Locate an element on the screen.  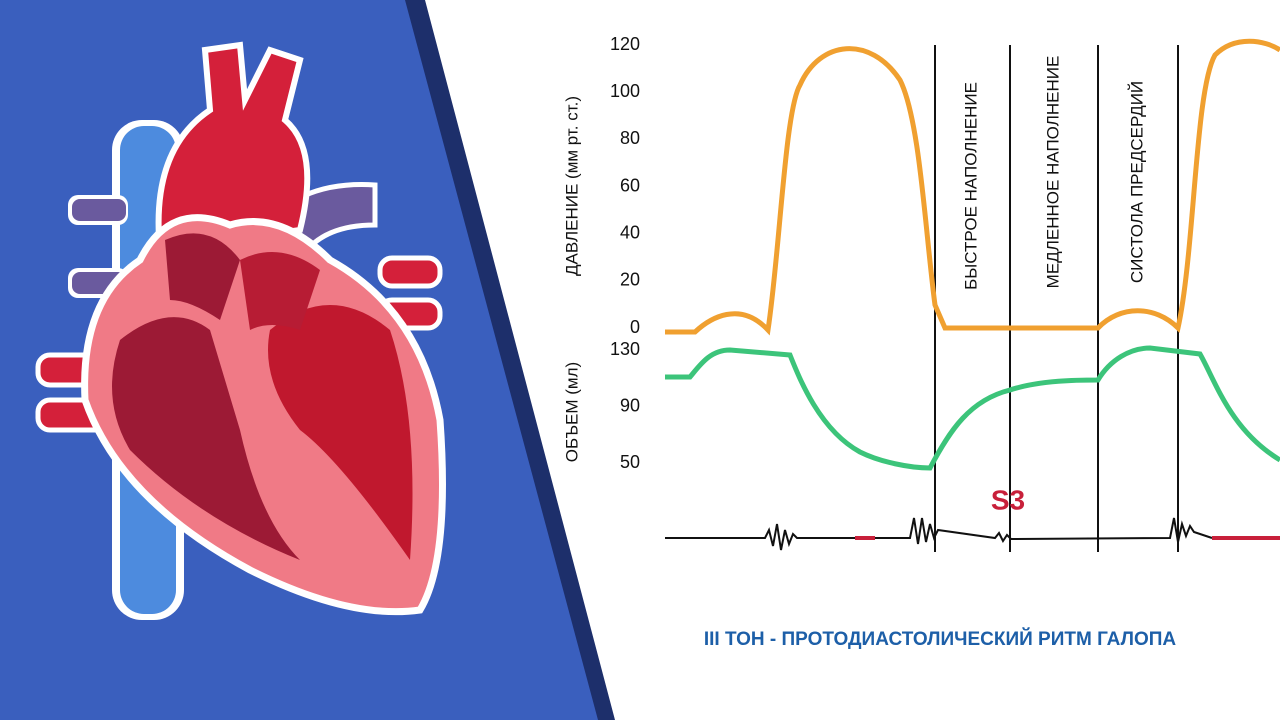
tick-label: 20 is located at coordinates (630, 280).